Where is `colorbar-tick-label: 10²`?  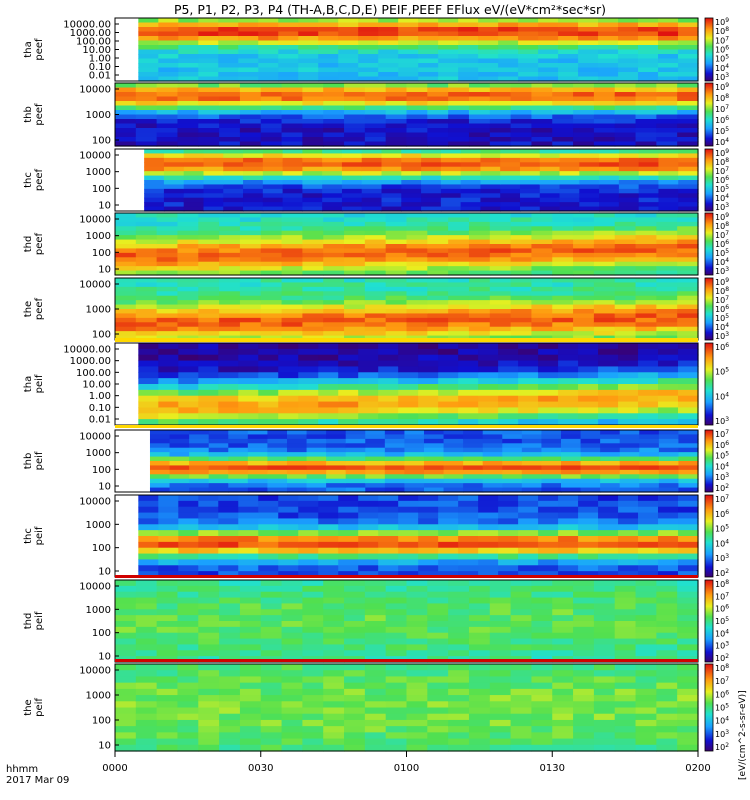 colorbar-tick-label: 10² is located at coordinates (722, 747).